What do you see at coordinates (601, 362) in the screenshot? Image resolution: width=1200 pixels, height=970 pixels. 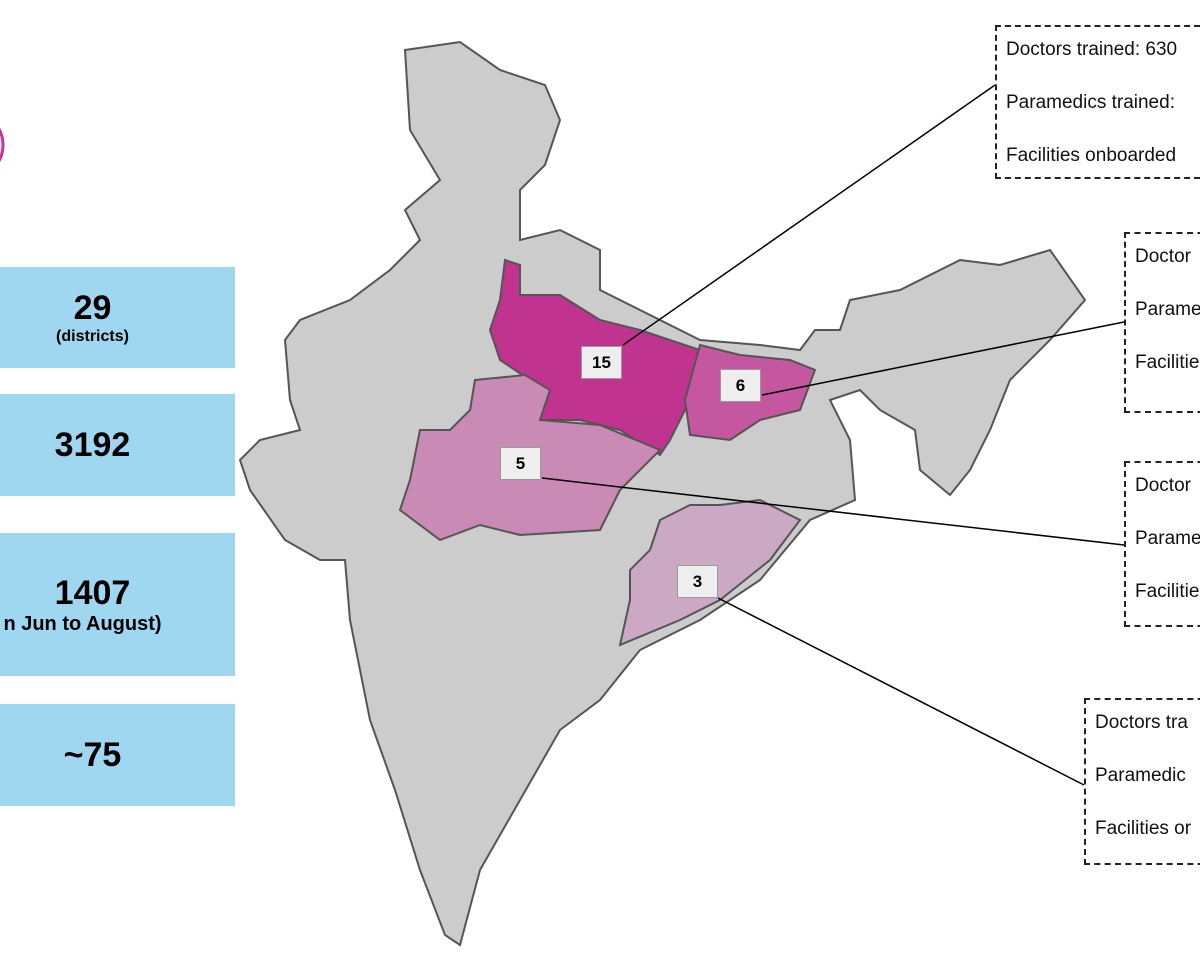 I see `region-label-15: 15` at bounding box center [601, 362].